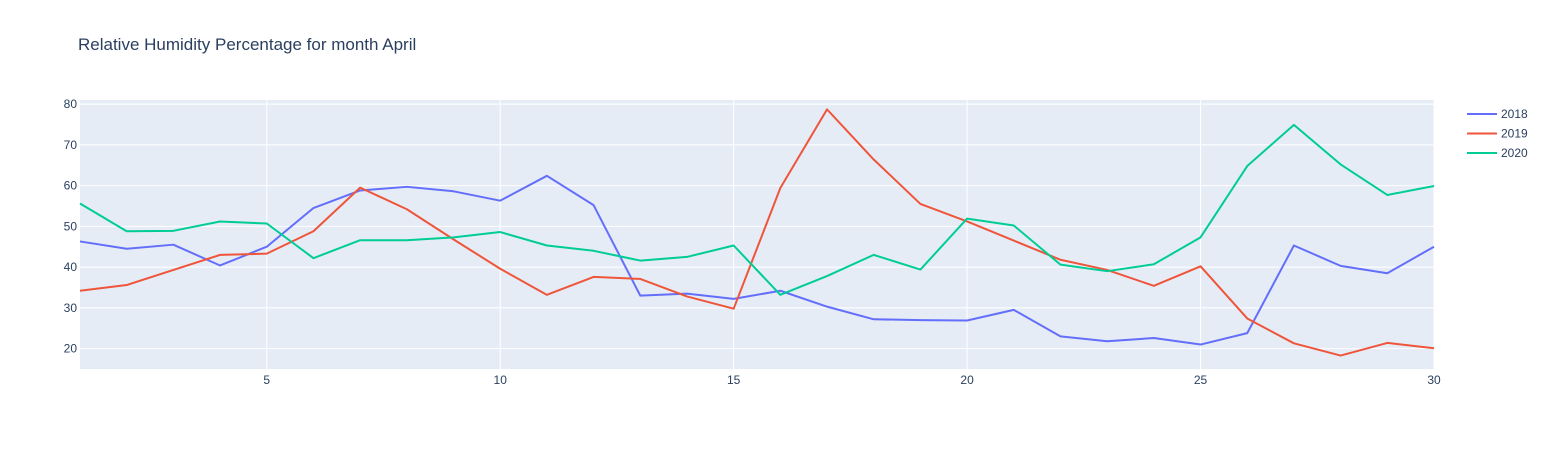 The width and height of the screenshot is (1549, 450). What do you see at coordinates (71, 308) in the screenshot?
I see `y-tick-label: 30` at bounding box center [71, 308].